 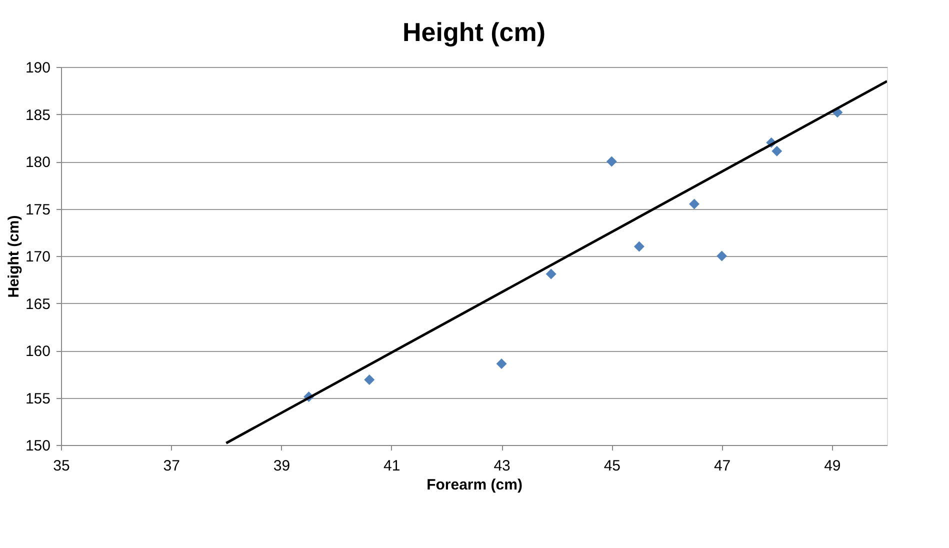 What do you see at coordinates (281, 466) in the screenshot?
I see `x-tick-label: 39` at bounding box center [281, 466].